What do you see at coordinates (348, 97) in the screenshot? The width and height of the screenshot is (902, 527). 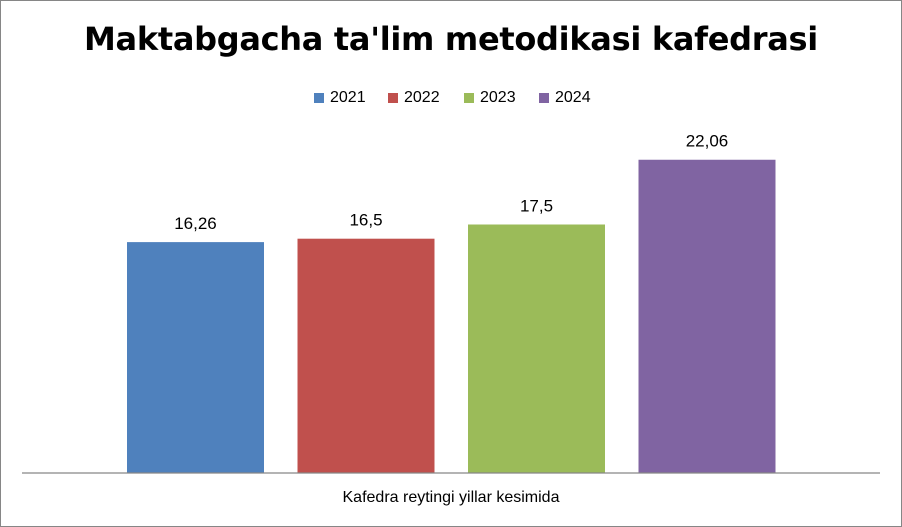 I see `legend-label-2021: 2021` at bounding box center [348, 97].